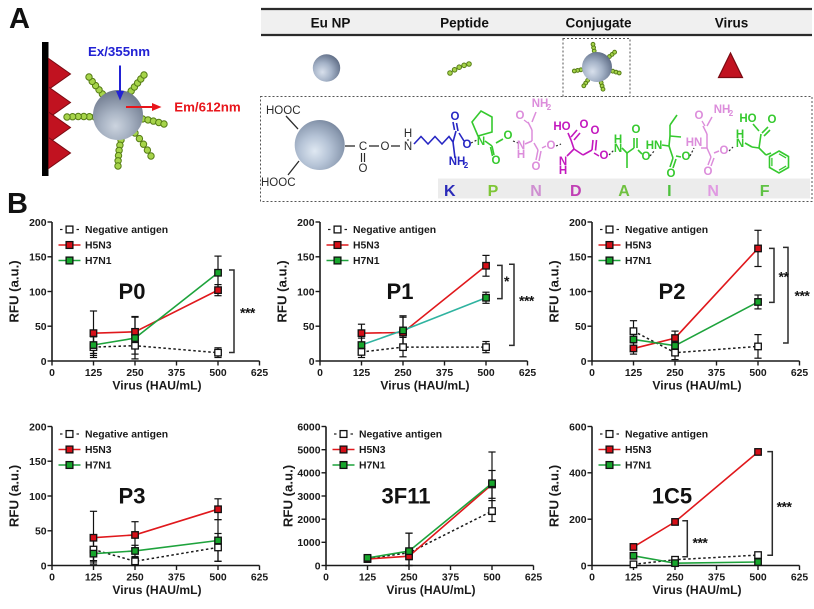 The image size is (814, 609). I want to click on svg-text: Conjugate, so click(599, 23).